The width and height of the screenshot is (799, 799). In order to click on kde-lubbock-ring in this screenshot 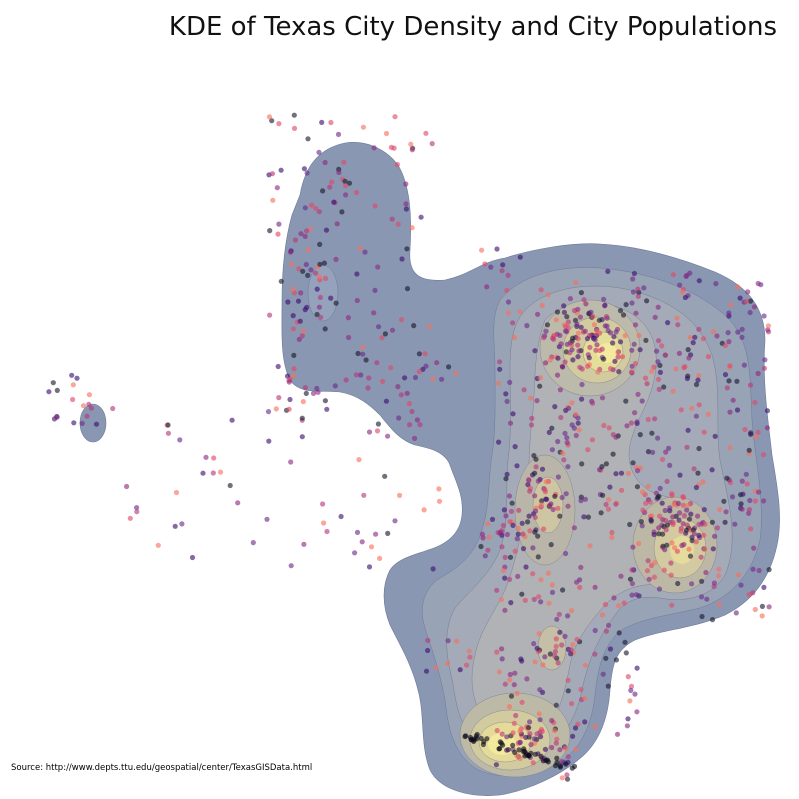, I will do `click(323, 293)`.